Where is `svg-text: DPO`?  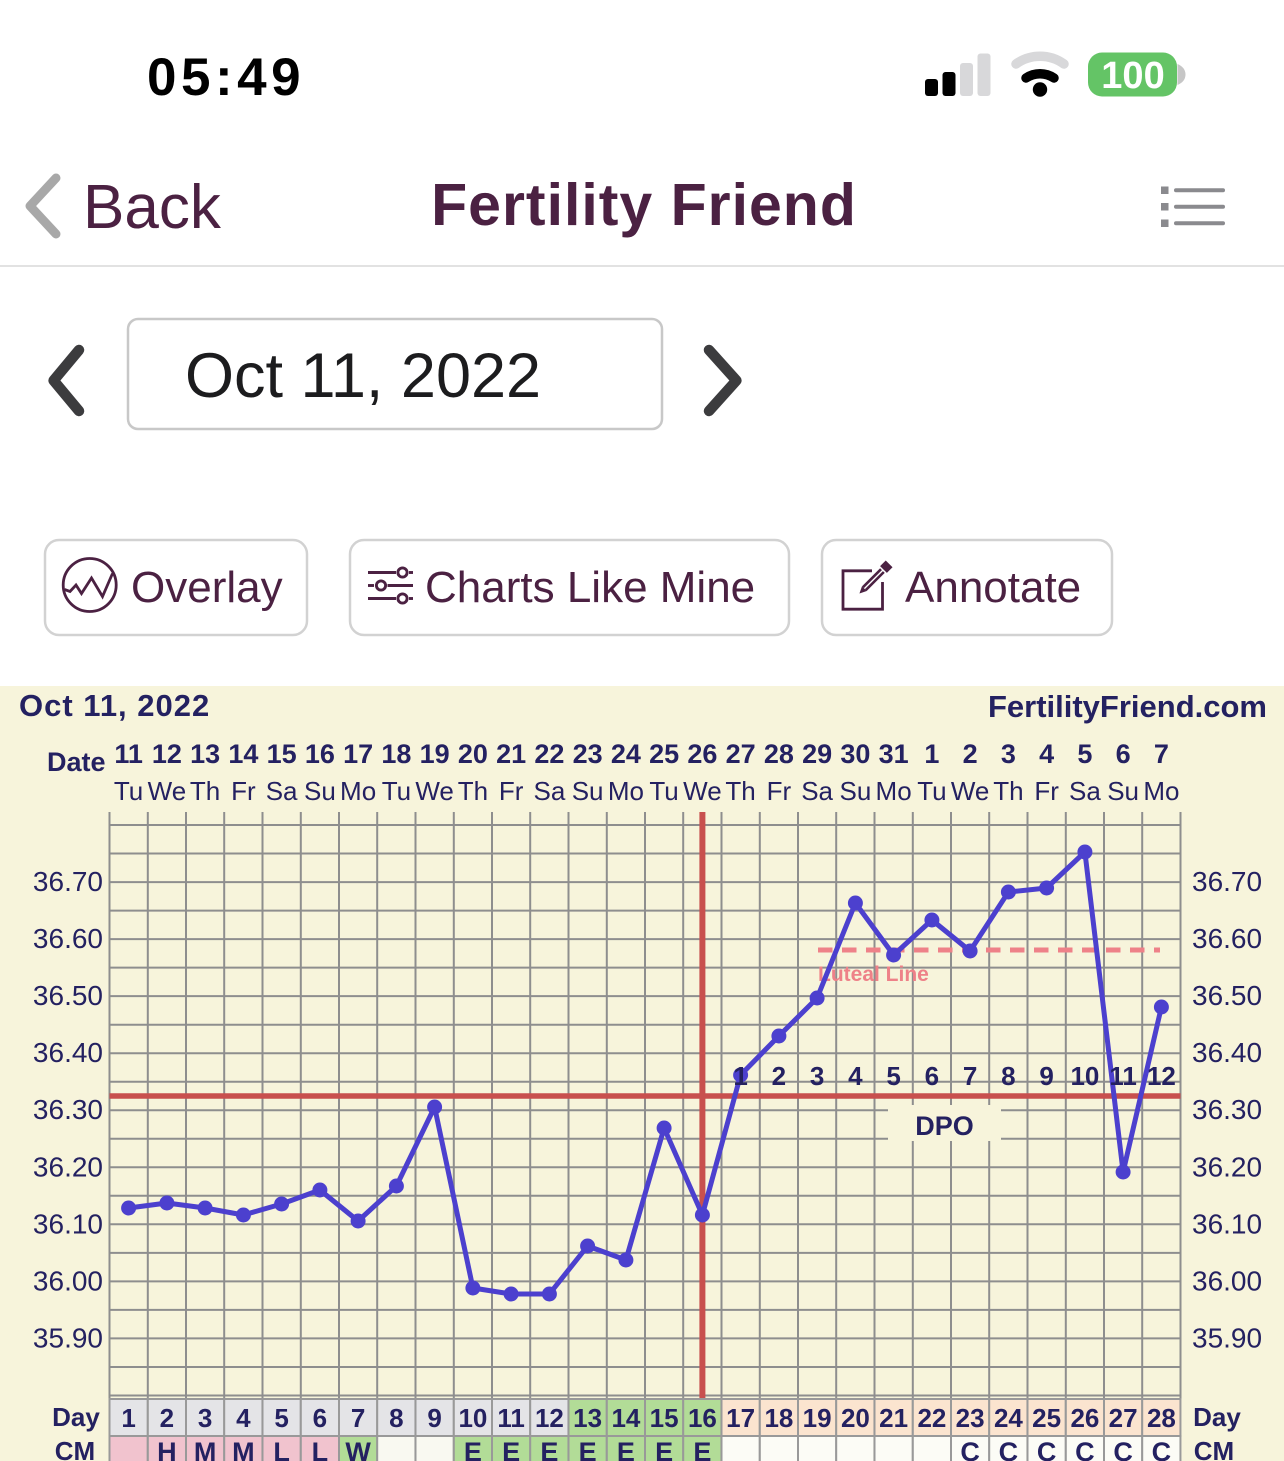 svg-text: DPO is located at coordinates (944, 1126).